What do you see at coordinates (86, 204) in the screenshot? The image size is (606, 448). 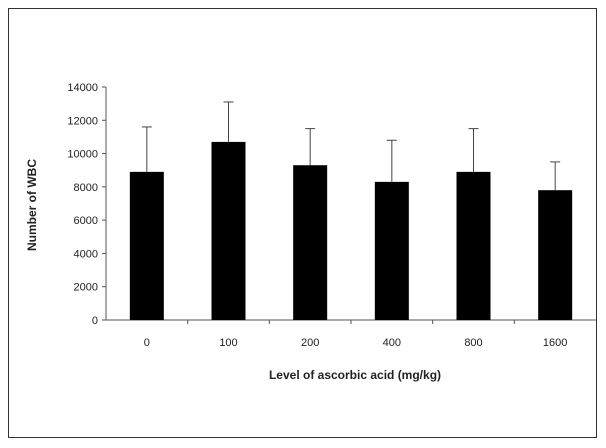 I see `y-ticks-group: 0 2000 4000 6000 8000 10000 12000 14000` at bounding box center [86, 204].